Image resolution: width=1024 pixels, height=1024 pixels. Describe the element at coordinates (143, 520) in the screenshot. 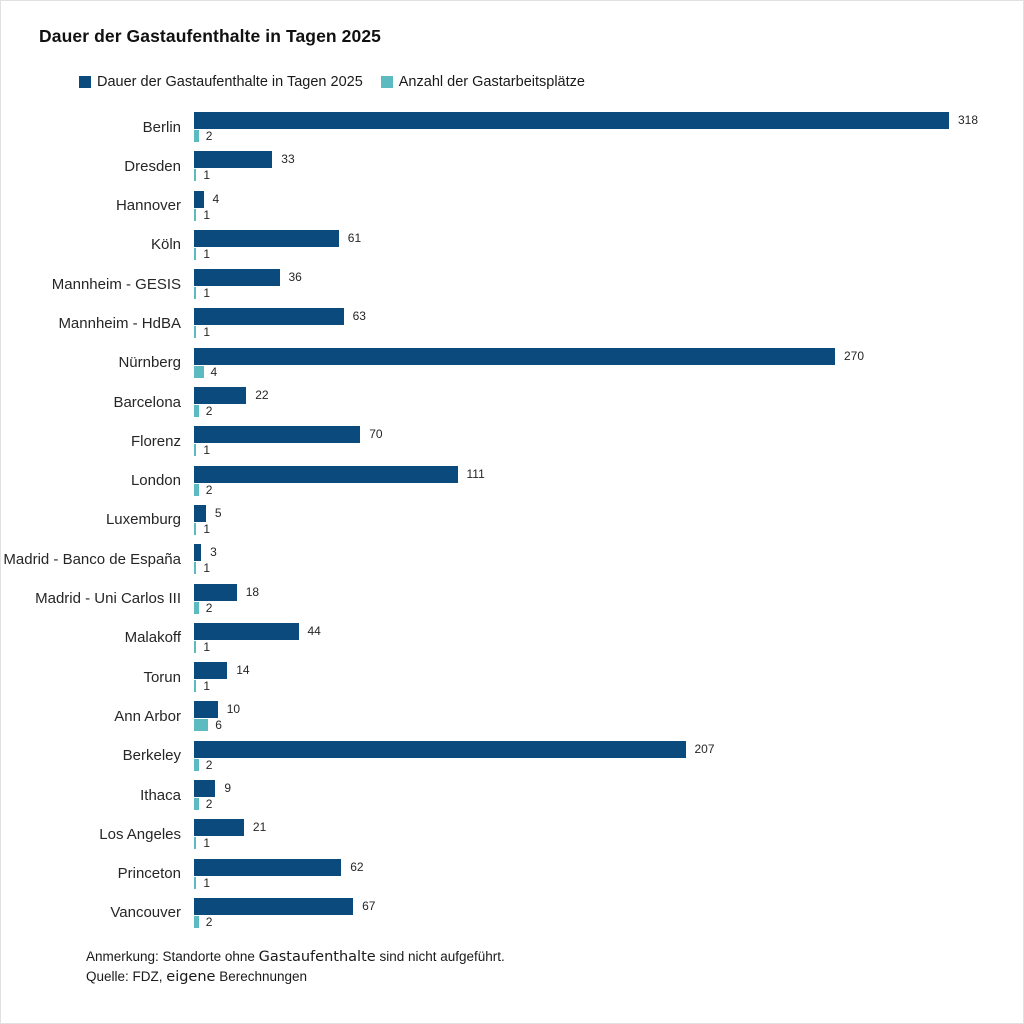

I see `category-label: Luxemburg` at that location.